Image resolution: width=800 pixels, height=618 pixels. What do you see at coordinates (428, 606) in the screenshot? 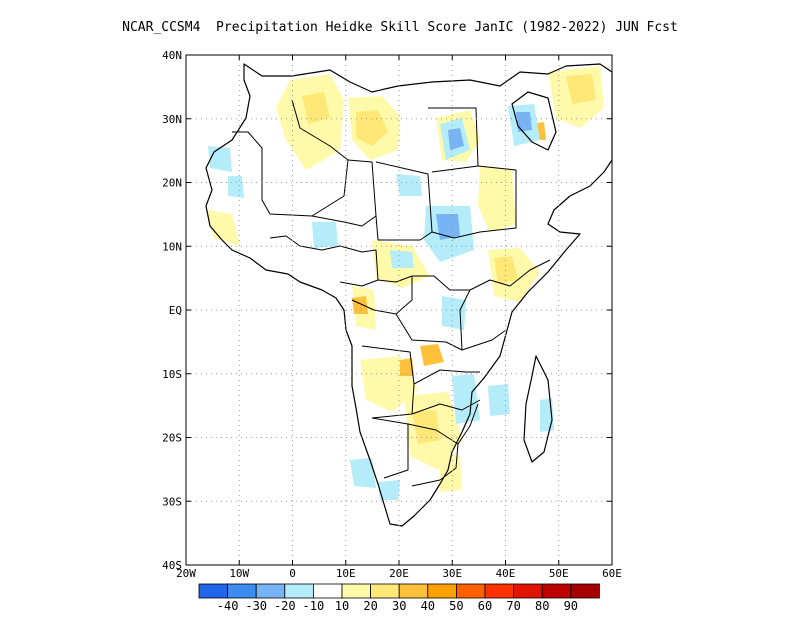
I see `colorbar-label: 40` at bounding box center [428, 606].